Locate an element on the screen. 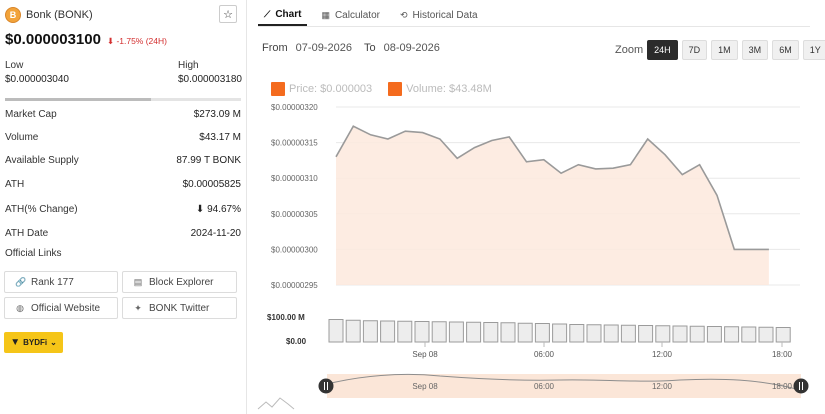 This screenshot has height=414, width=825. x-tick-label: 06:00 is located at coordinates (544, 354).